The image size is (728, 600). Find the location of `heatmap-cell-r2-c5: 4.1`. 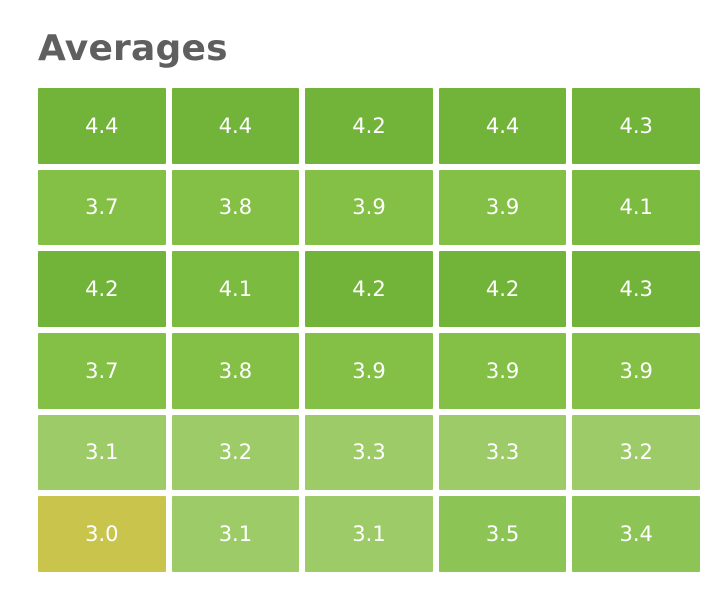

heatmap-cell-r2-c5: 4.1 is located at coordinates (636, 207).